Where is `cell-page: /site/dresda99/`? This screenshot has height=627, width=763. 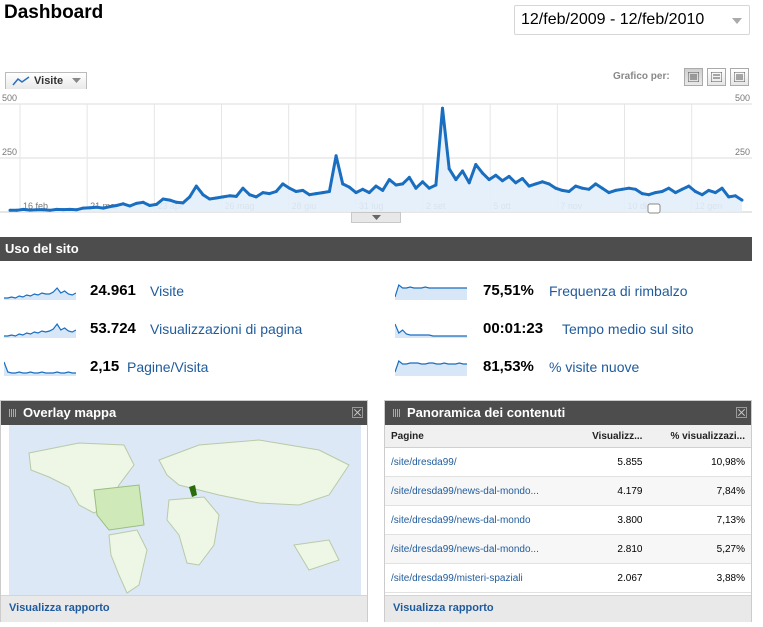
cell-page: /site/dresda99/ is located at coordinates (480, 462).